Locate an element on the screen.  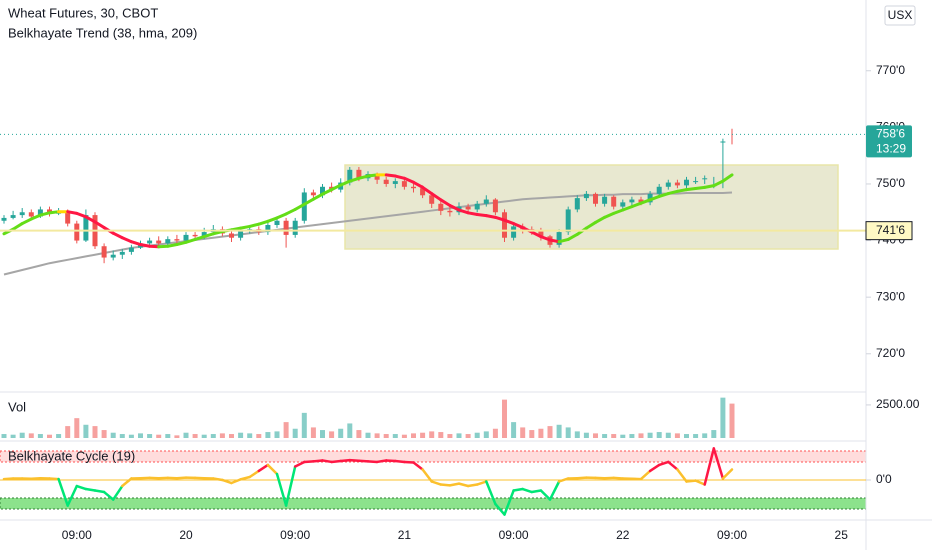
volume-title: Vol is located at coordinates (17, 406).